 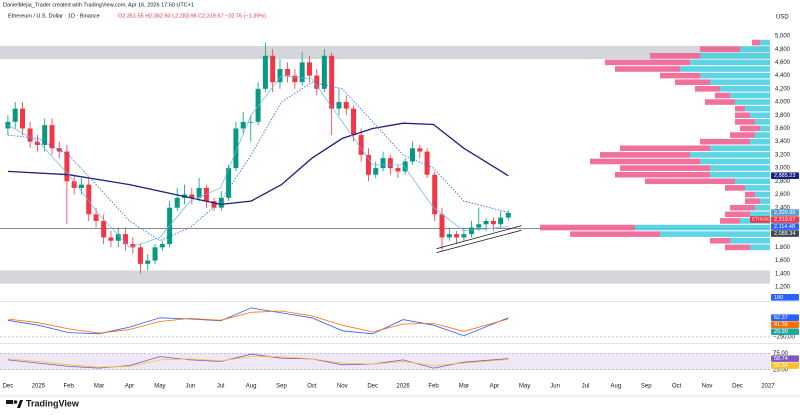 I want to click on y-tick-label: −250.00, so click(x=784, y=337).